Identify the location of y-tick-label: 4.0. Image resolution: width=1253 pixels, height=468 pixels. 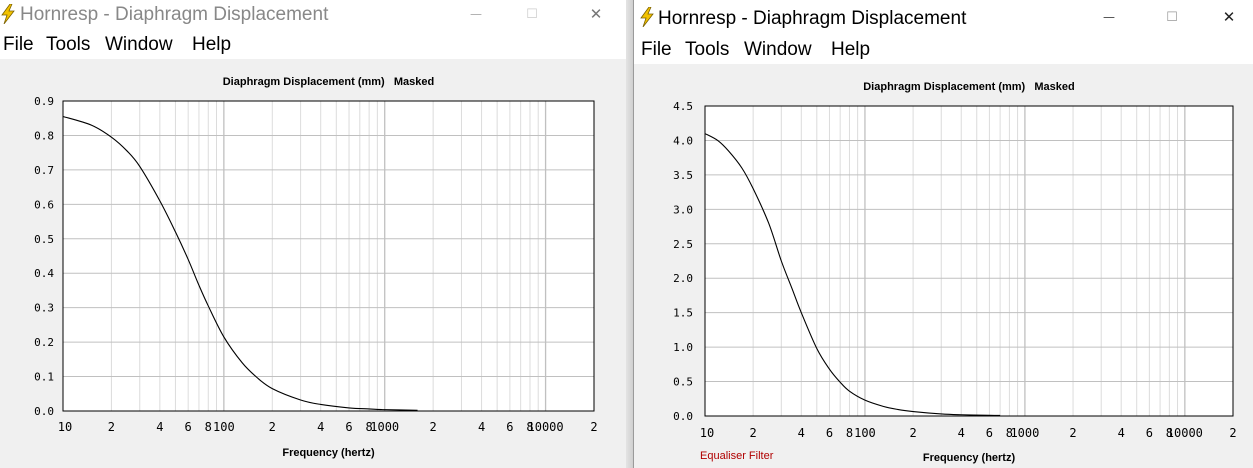
(683, 140).